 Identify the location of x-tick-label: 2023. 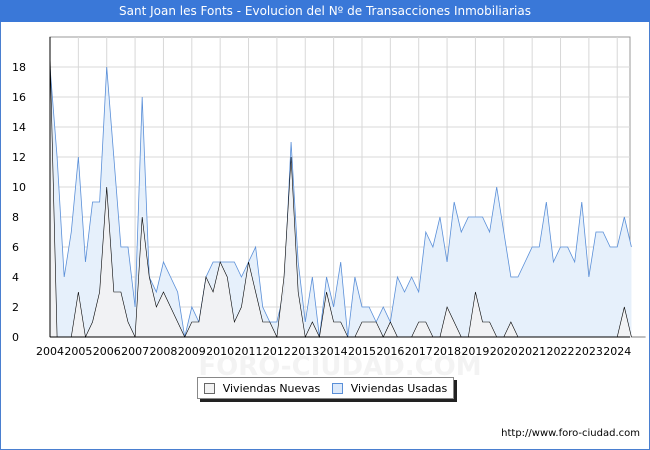
(589, 351).